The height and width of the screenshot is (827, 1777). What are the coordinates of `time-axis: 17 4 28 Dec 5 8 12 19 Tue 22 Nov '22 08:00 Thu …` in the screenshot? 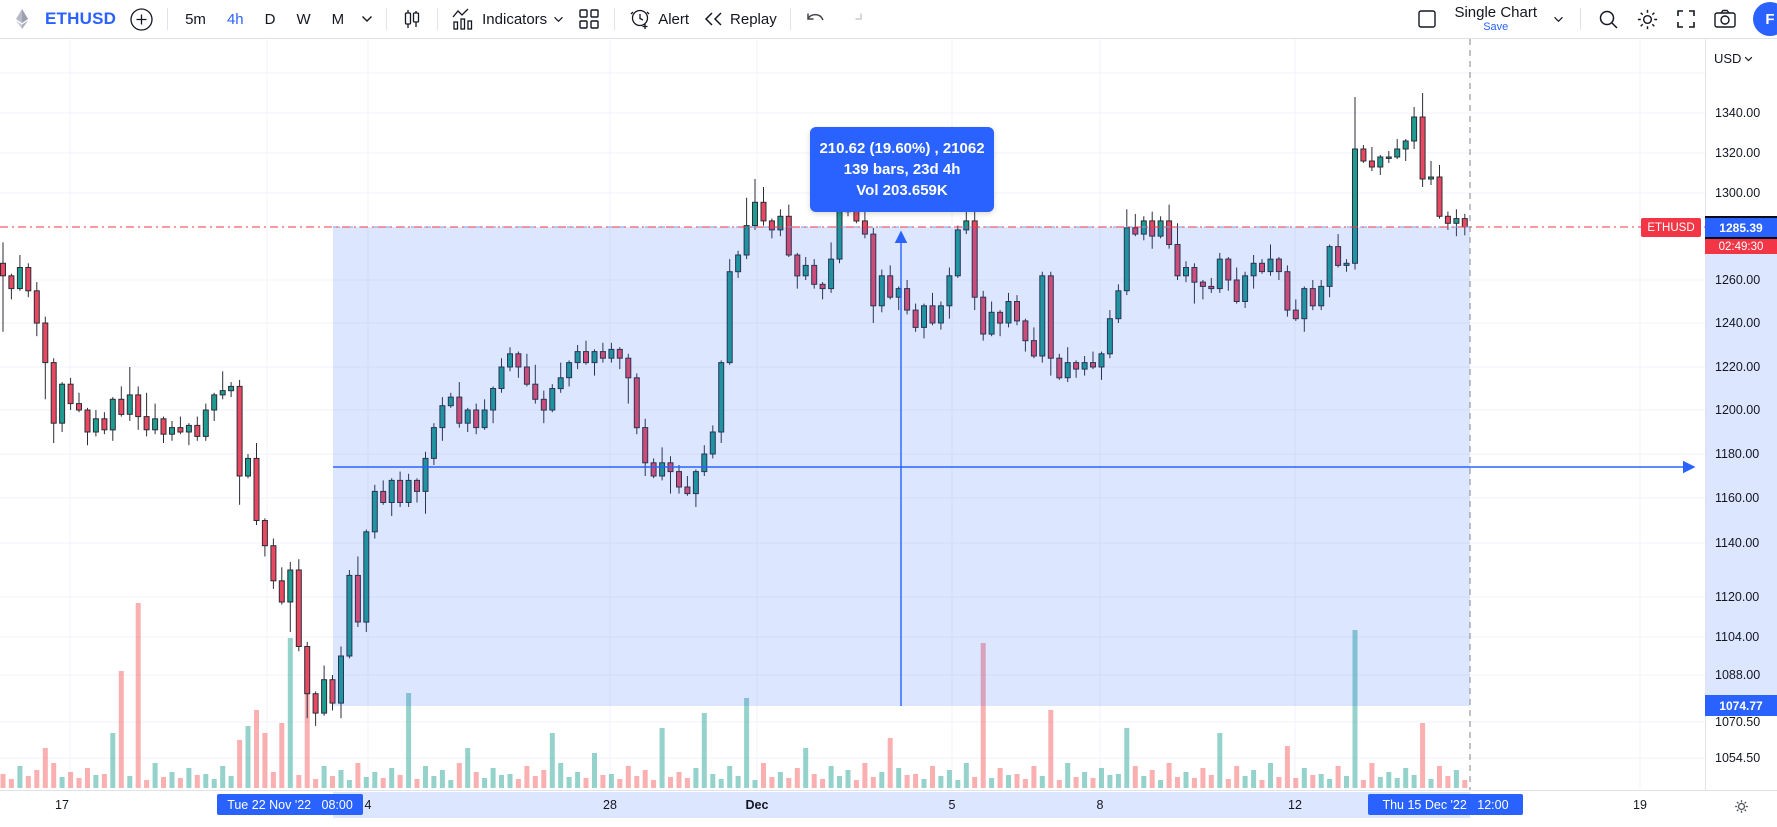 It's located at (888, 808).